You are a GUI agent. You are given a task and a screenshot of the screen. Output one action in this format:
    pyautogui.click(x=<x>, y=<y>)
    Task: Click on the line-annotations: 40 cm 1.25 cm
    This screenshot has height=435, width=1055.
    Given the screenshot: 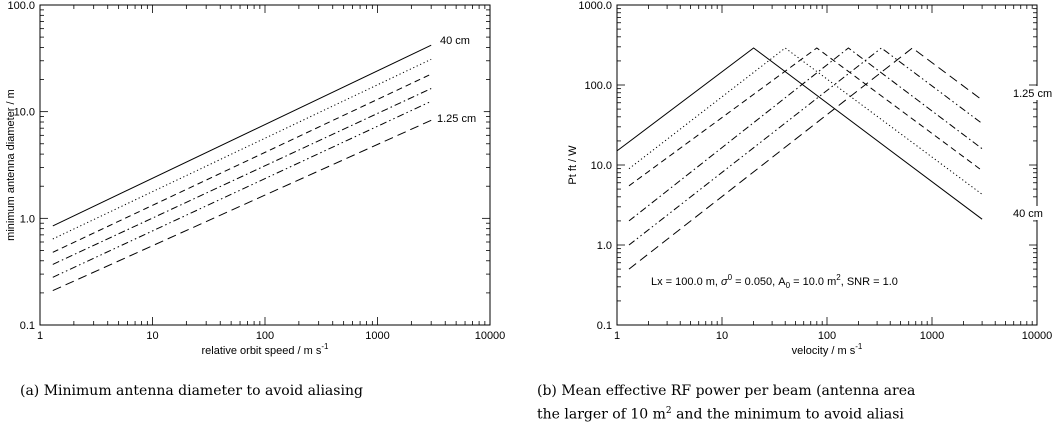 What is the action you would take?
    pyautogui.click(x=459, y=79)
    